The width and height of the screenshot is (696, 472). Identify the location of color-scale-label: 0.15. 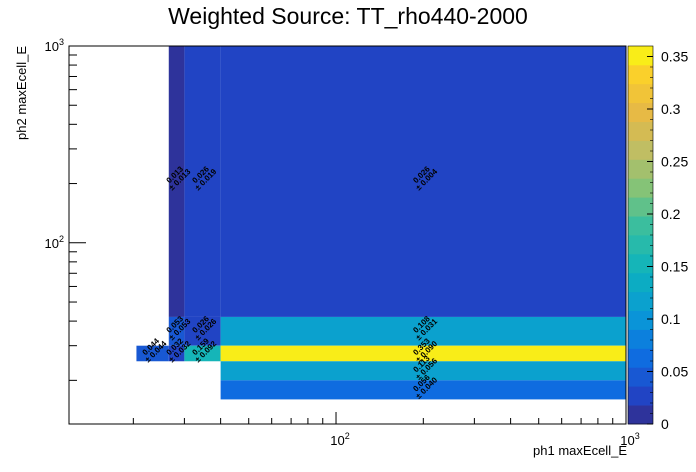
(674, 267).